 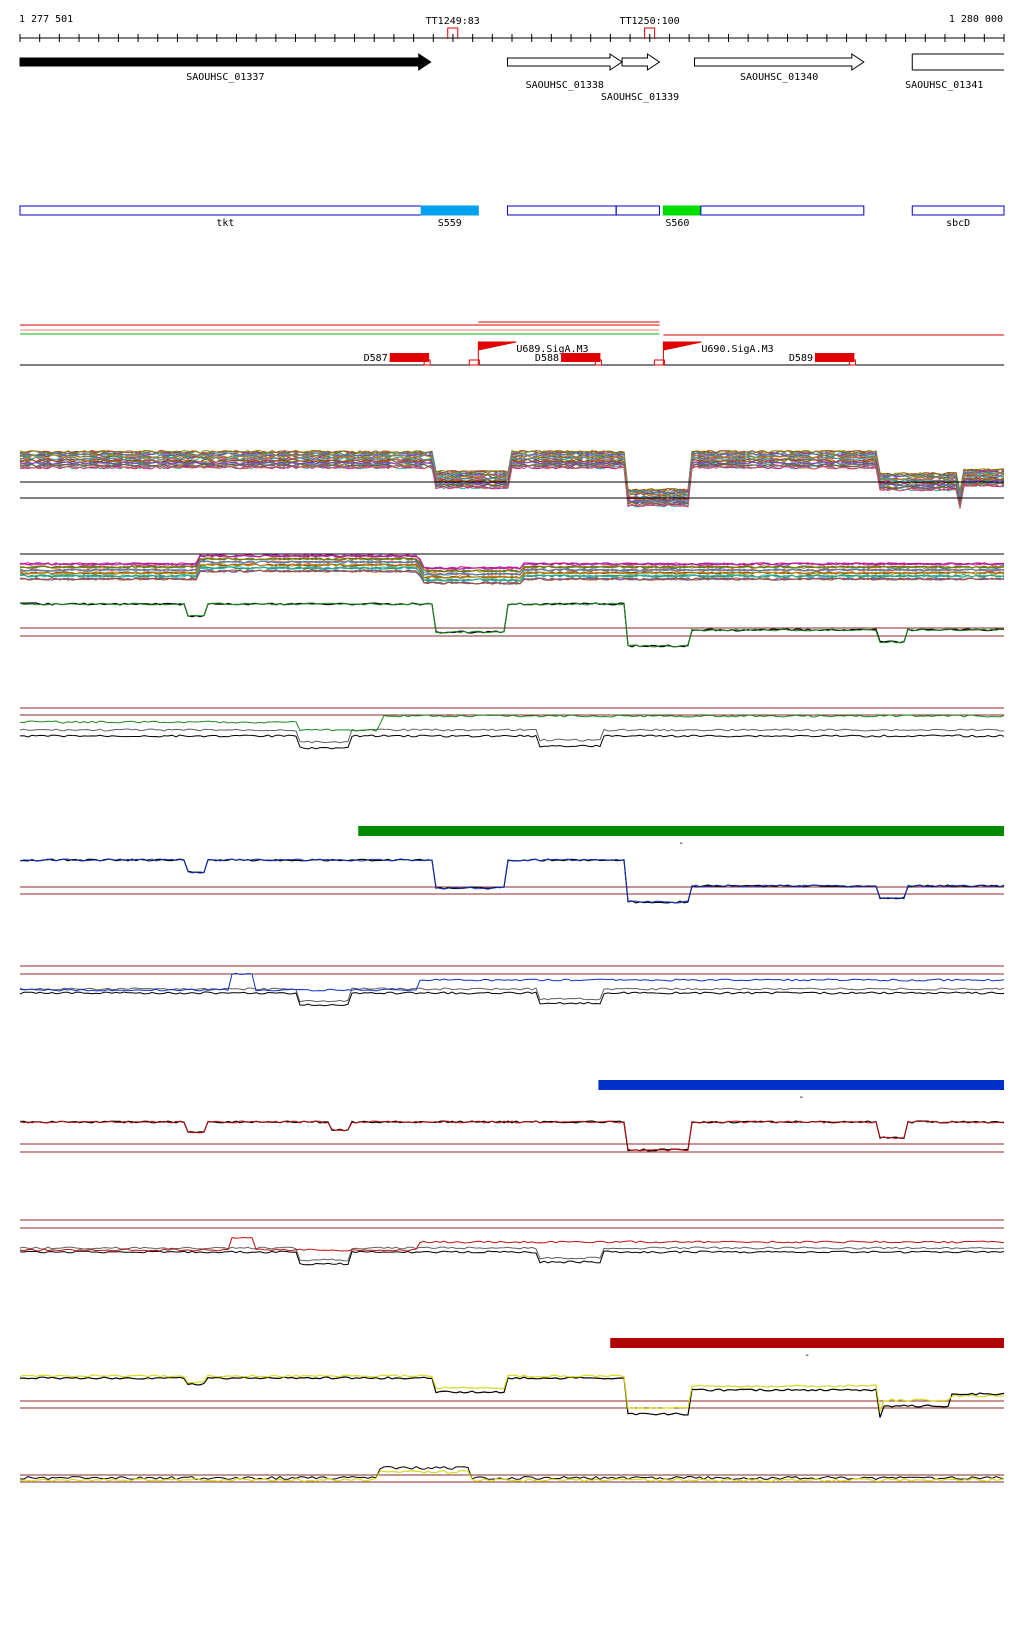 I want to click on annotation-label: sbcD, so click(x=958, y=223).